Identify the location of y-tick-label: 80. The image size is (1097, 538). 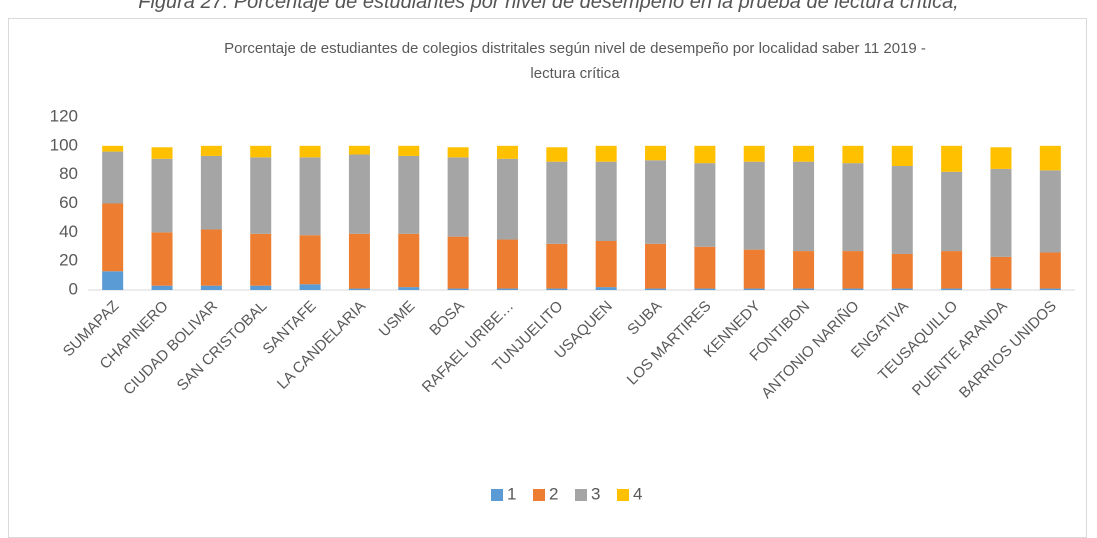
(68, 173).